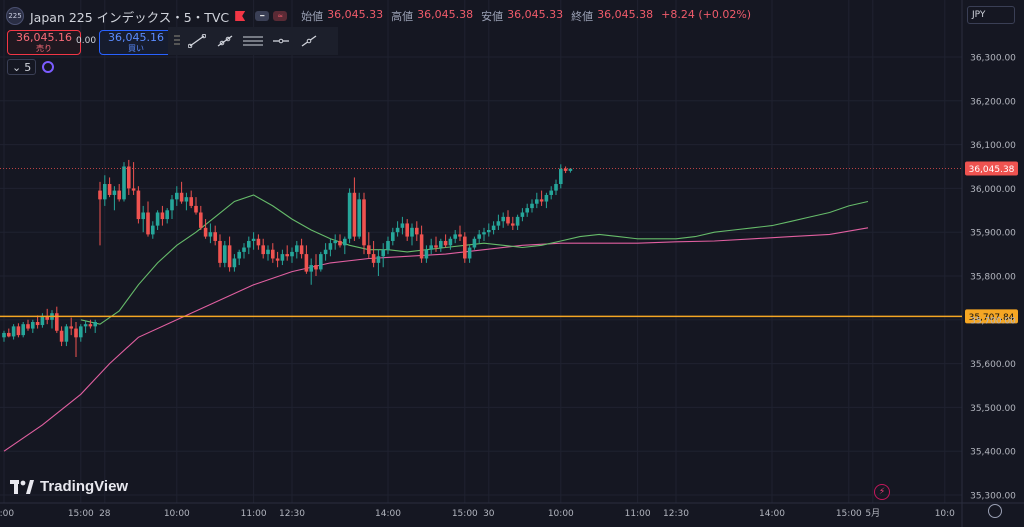 Image resolution: width=1024 pixels, height=527 pixels. Describe the element at coordinates (84, 486) in the screenshot. I see `brand-name: TradingView` at that location.